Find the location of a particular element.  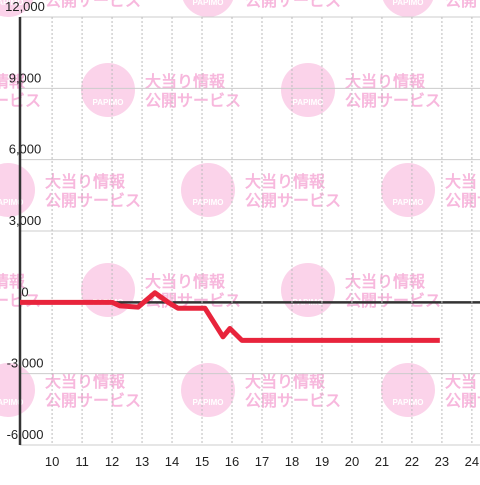

x-tick-label: 10 is located at coordinates (52, 461).